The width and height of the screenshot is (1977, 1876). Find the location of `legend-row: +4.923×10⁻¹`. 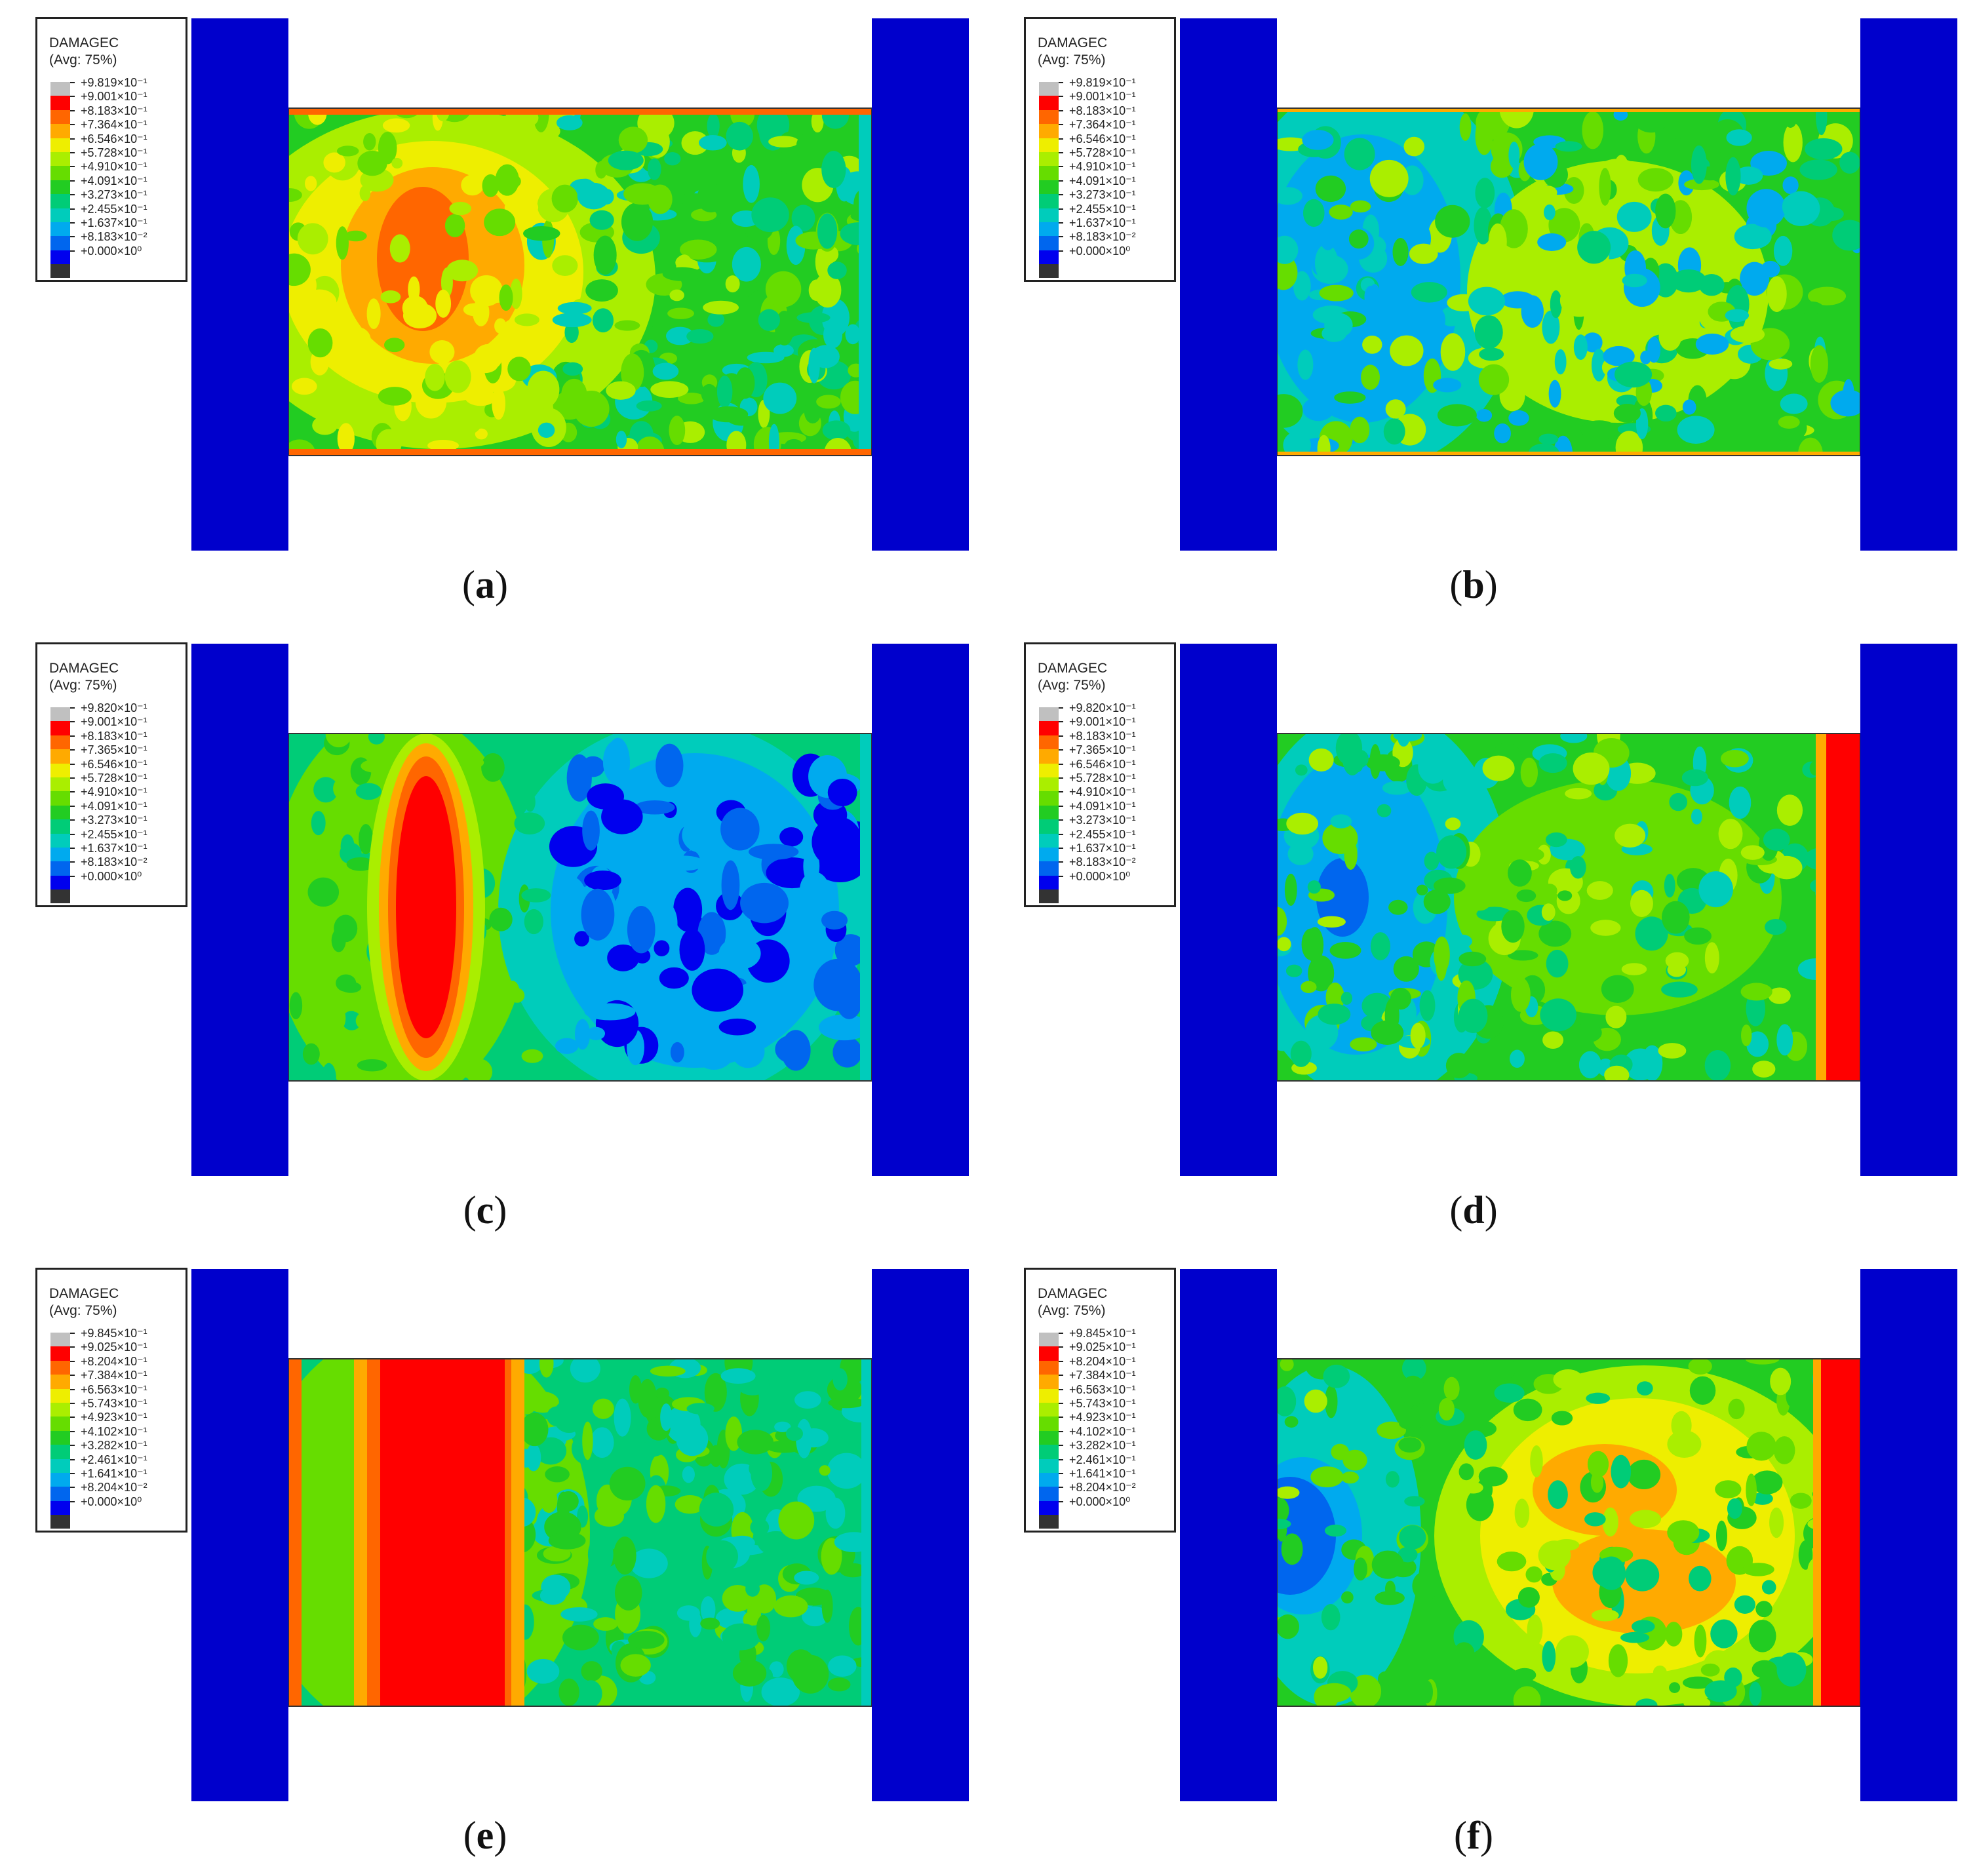

legend-row: +4.923×10⁻¹ is located at coordinates (1108, 1421).